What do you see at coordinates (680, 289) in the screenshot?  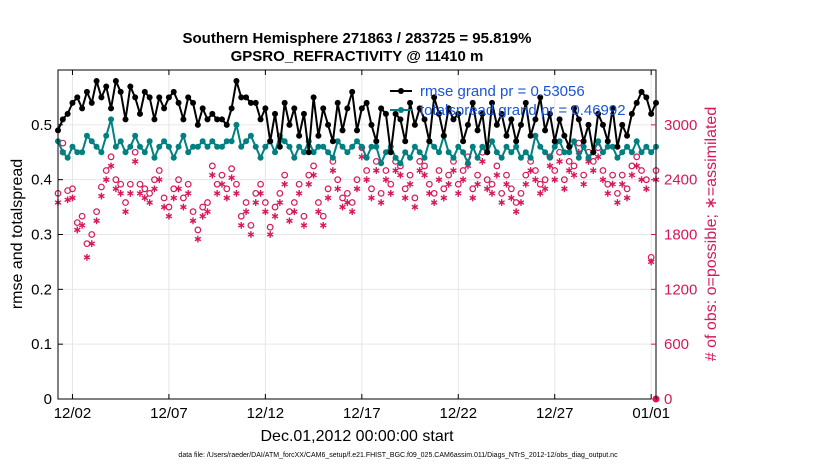 I see `y2-tick-label: 1200` at bounding box center [680, 289].